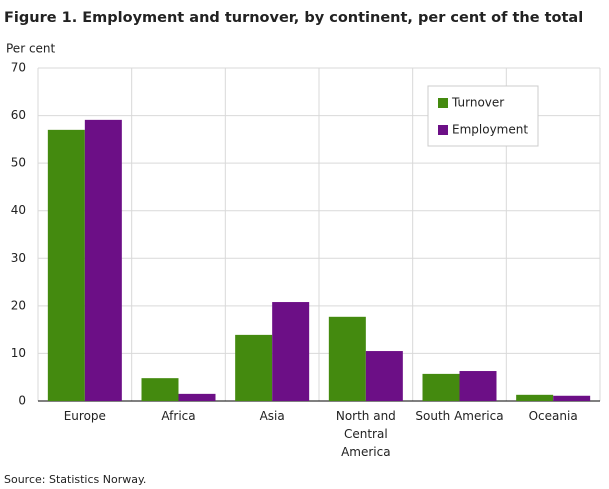 The height and width of the screenshot is (489, 609). Describe the element at coordinates (490, 130) in the screenshot. I see `legend-label: Employment` at that location.